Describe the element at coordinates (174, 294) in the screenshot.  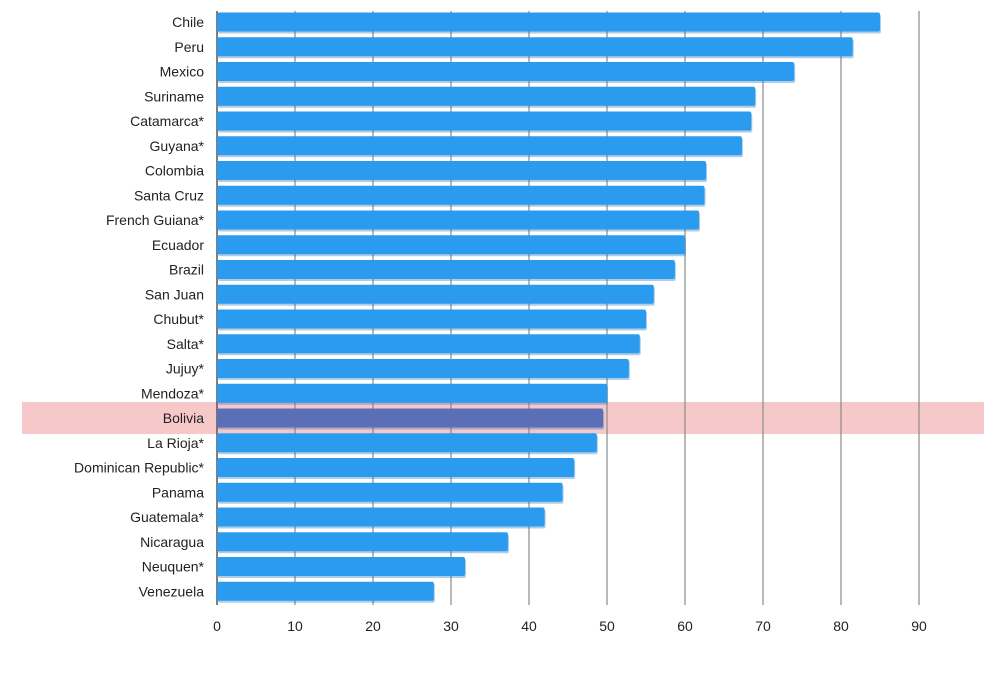
I see `category-label: San Juan` at that location.